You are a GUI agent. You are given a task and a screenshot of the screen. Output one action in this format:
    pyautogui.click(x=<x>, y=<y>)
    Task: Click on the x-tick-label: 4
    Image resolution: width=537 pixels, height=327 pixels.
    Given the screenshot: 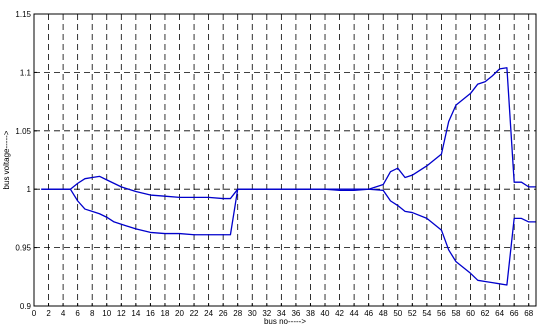 What is the action you would take?
    pyautogui.click(x=63, y=313)
    